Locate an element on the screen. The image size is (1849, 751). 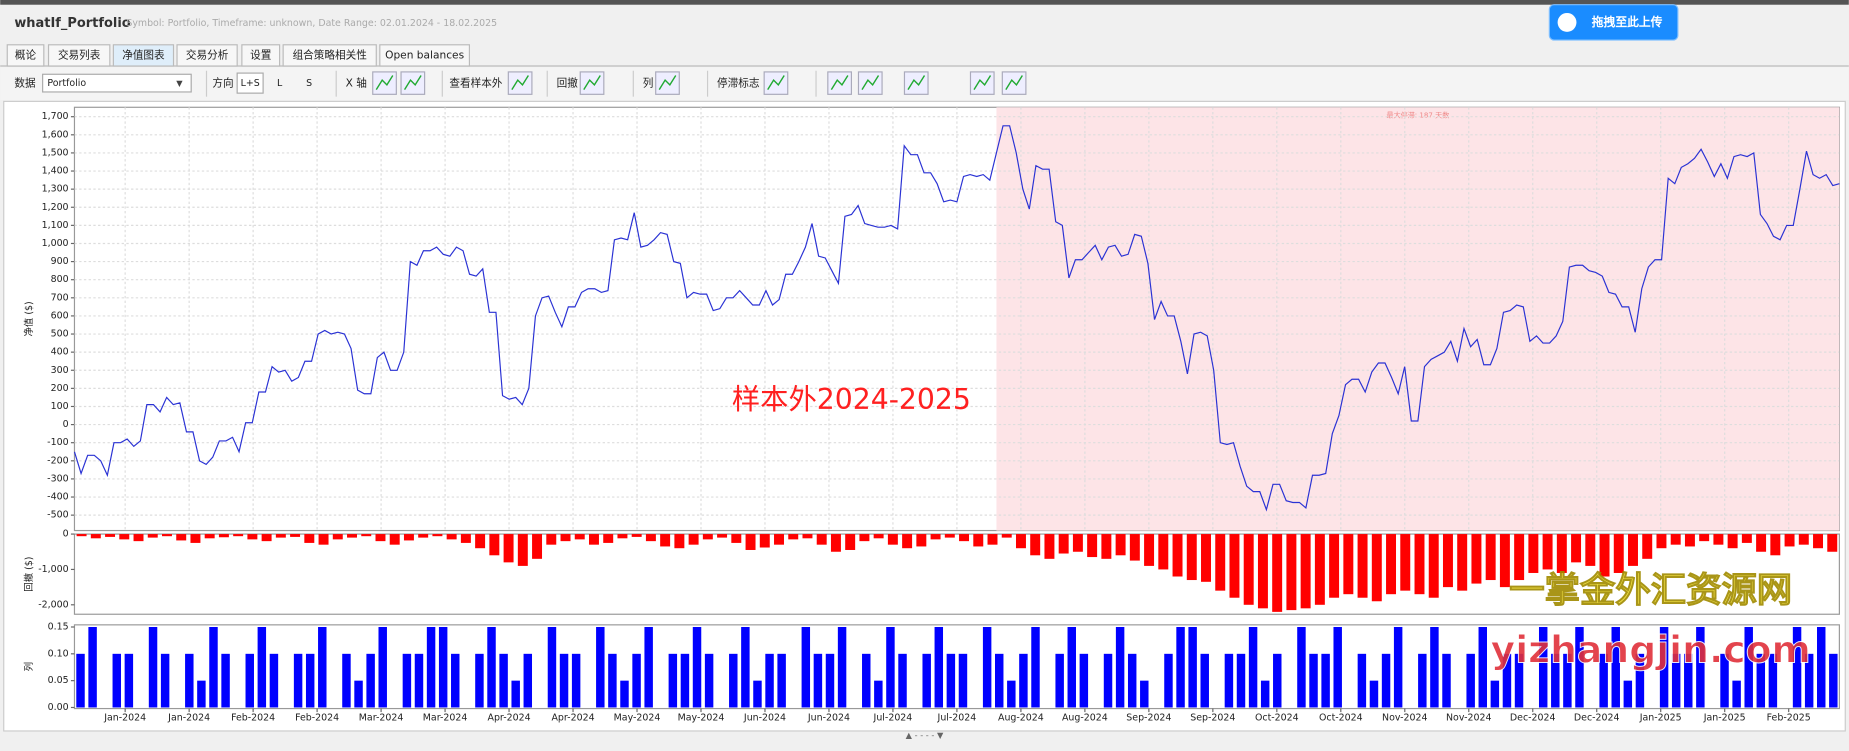
tab-label: 组合策略相关性 is located at coordinates (330, 54).